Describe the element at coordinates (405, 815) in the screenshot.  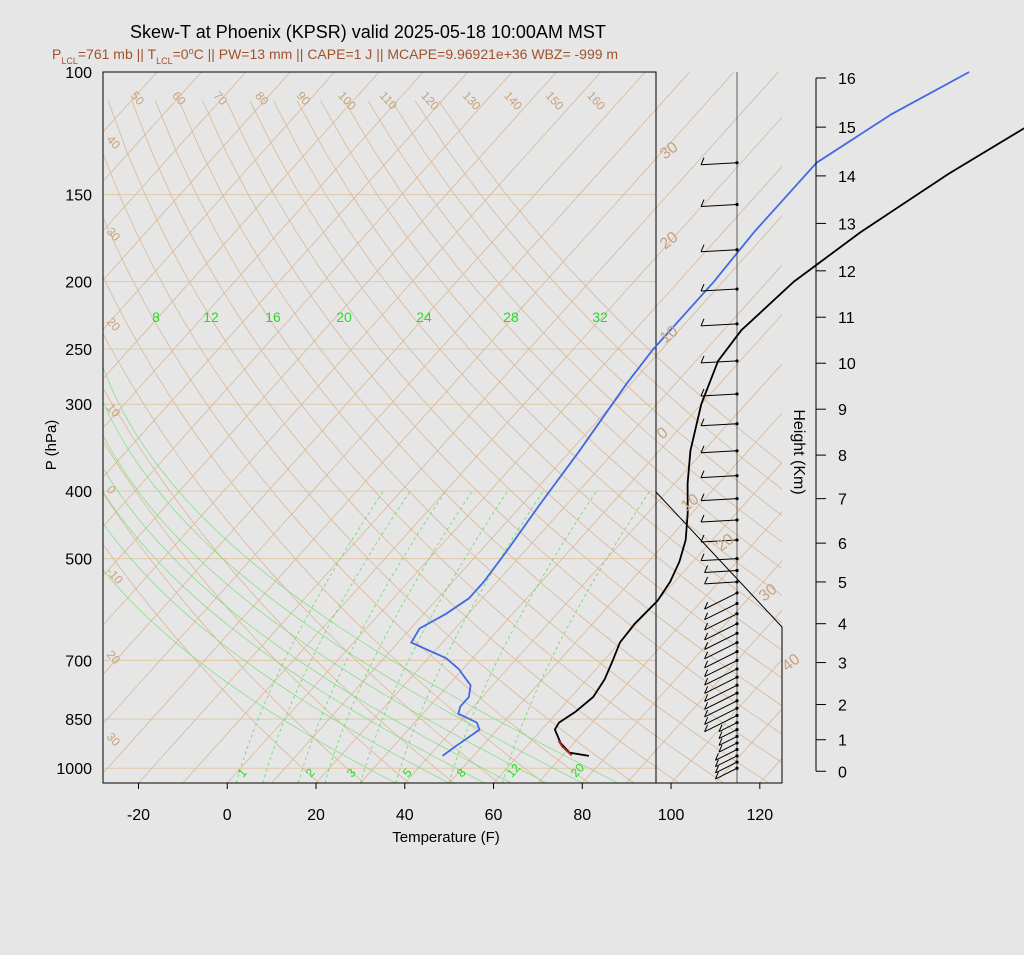
I see `temperature-tick-label: 40` at that location.